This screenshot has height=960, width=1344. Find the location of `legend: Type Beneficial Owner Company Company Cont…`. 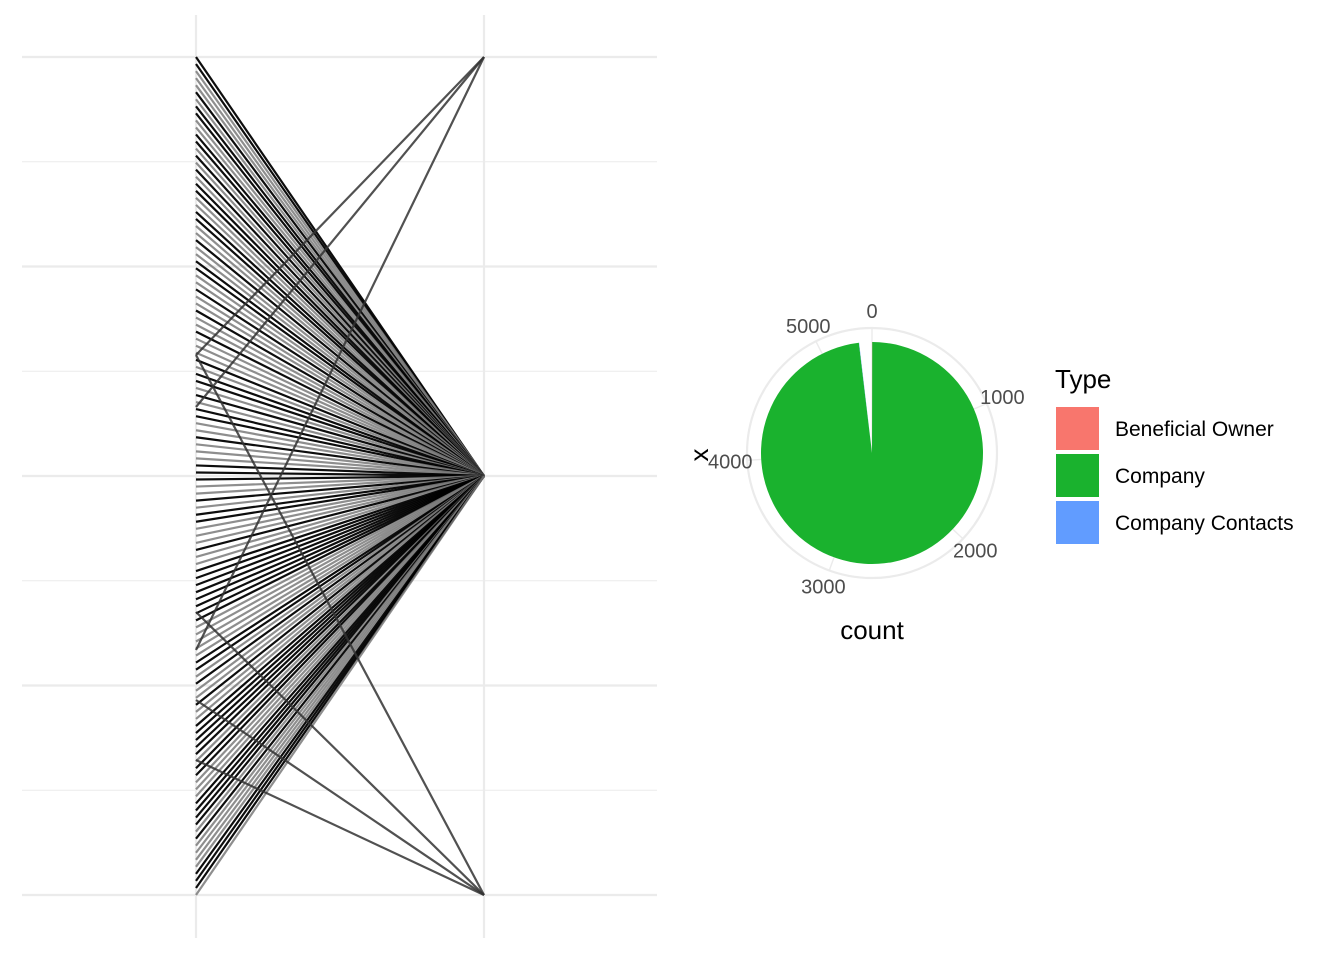

legend: Type Beneficial Owner Company Company Cont… is located at coordinates (1174, 454).